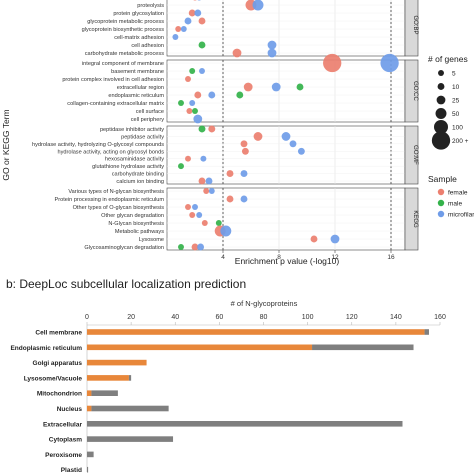  What do you see at coordinates (132, 130) in the screenshot?
I see `term-label: peptidase inhibitor activity` at bounding box center [132, 130].